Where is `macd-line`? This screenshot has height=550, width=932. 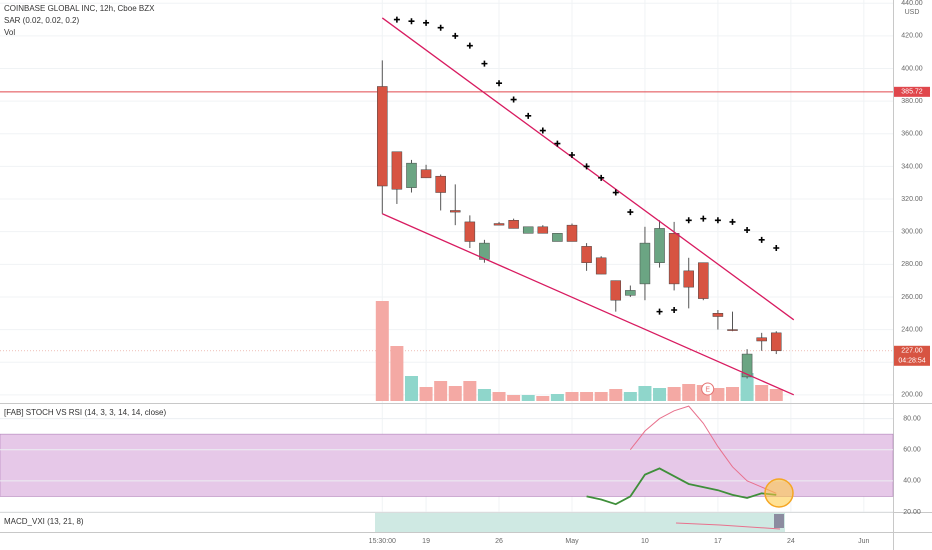 macd-line is located at coordinates (728, 526).